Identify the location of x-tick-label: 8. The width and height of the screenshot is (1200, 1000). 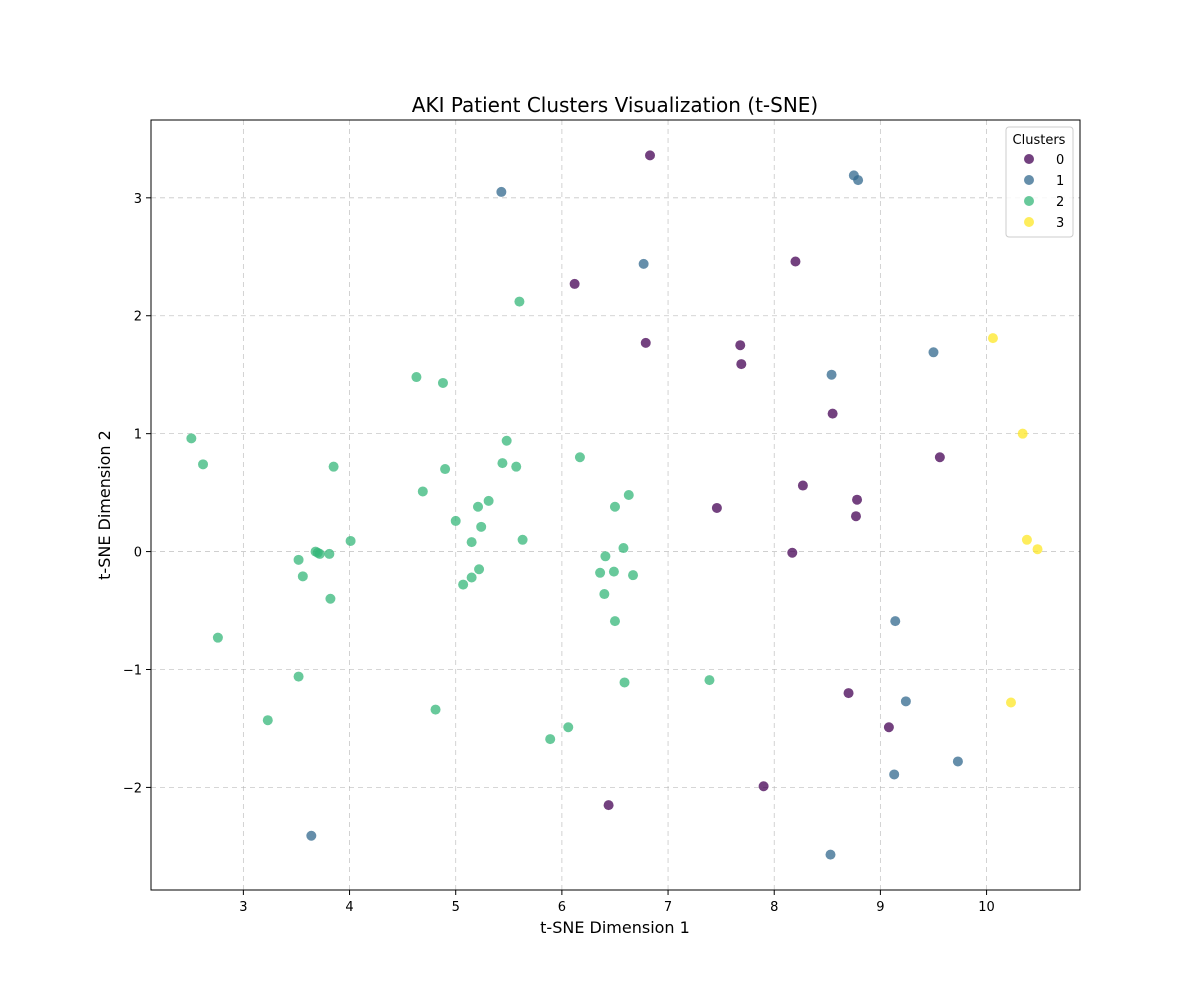
(774, 907).